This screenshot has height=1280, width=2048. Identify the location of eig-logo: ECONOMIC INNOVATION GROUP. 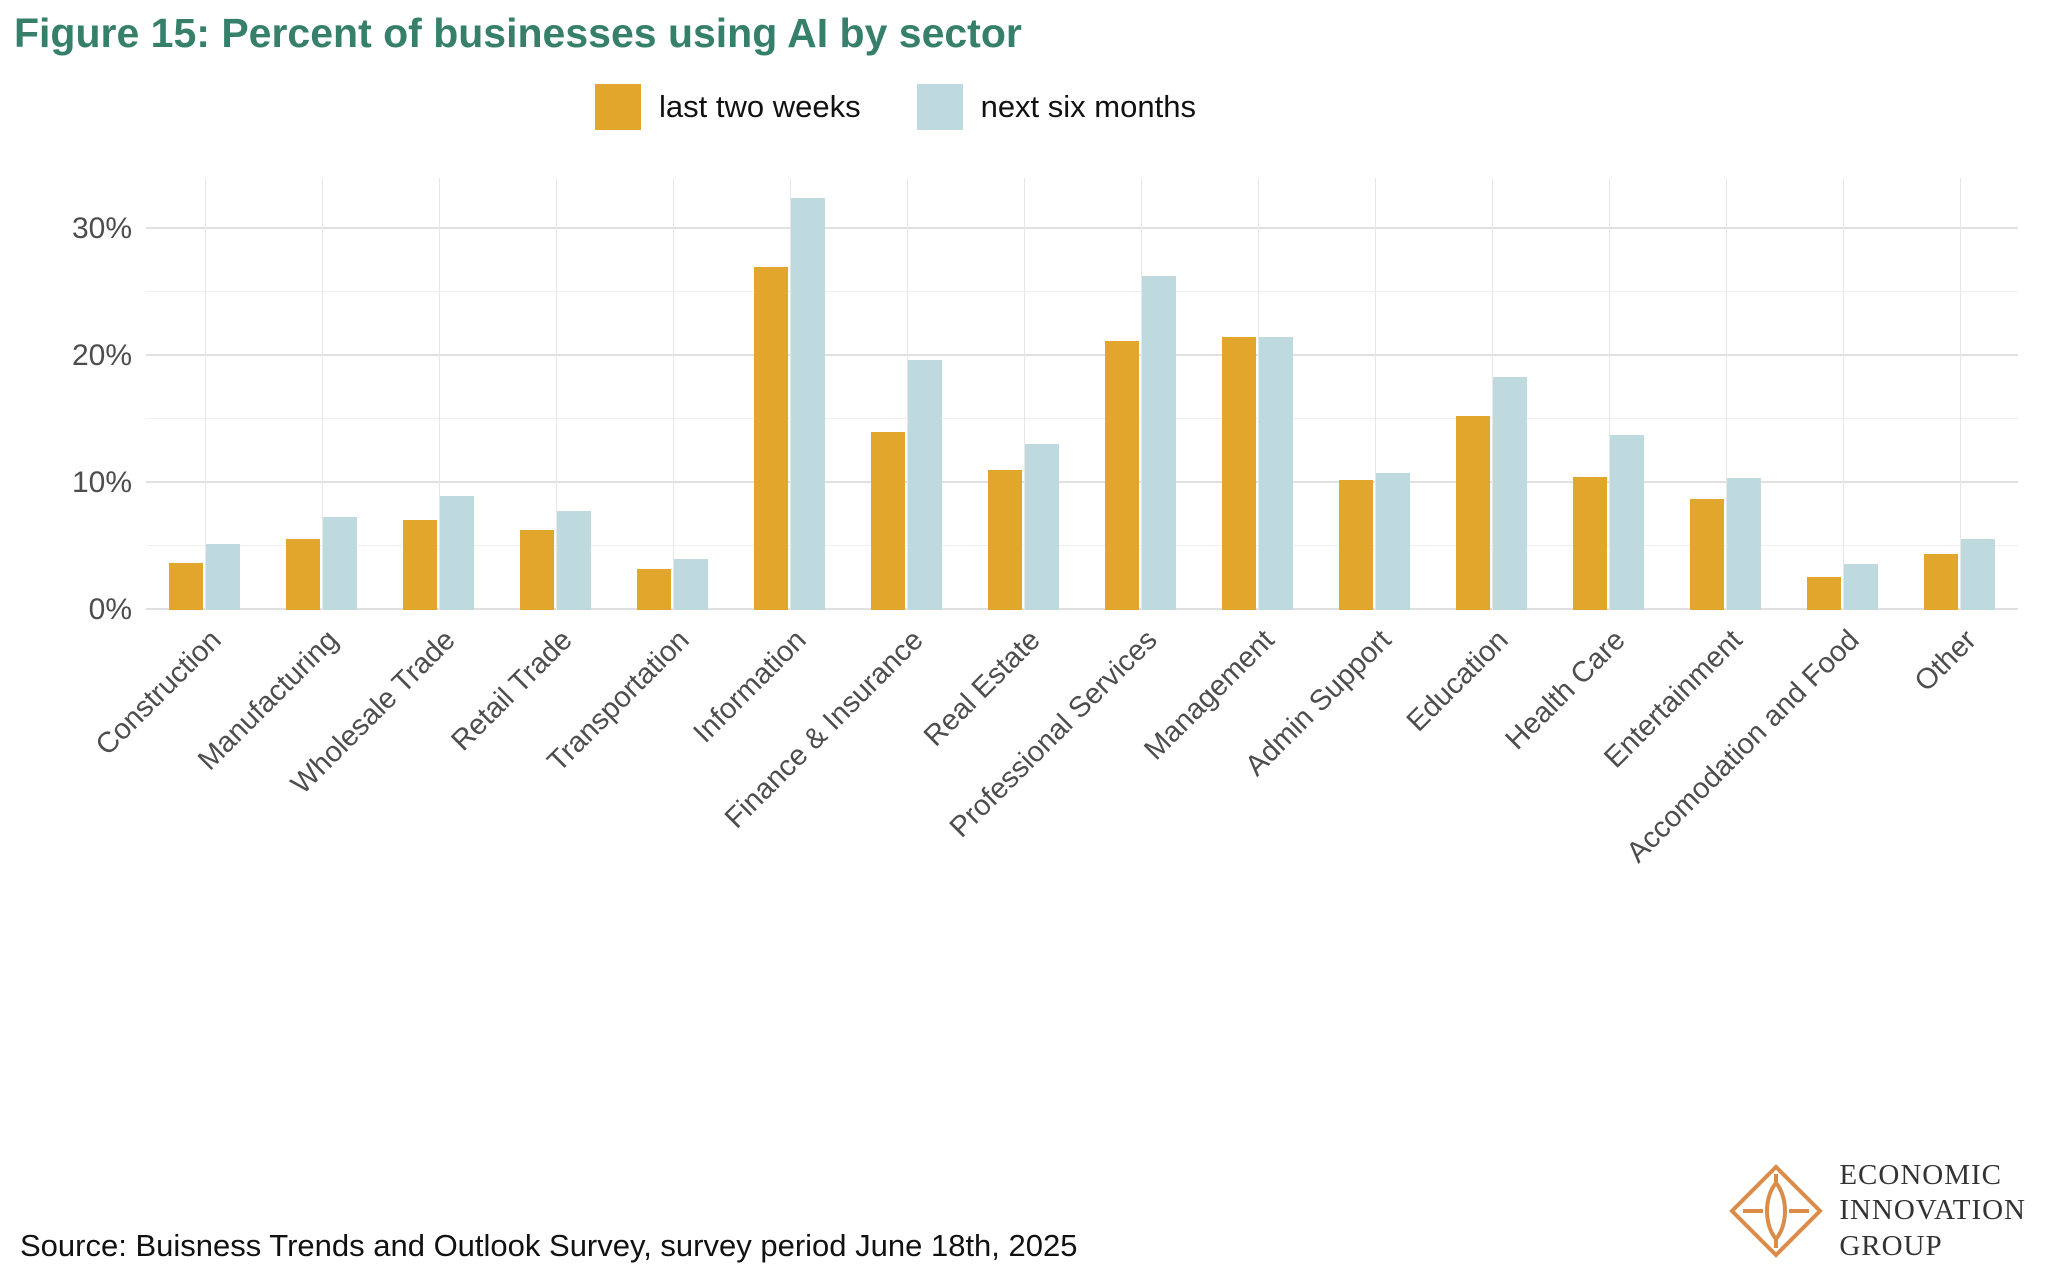
(1877, 1211).